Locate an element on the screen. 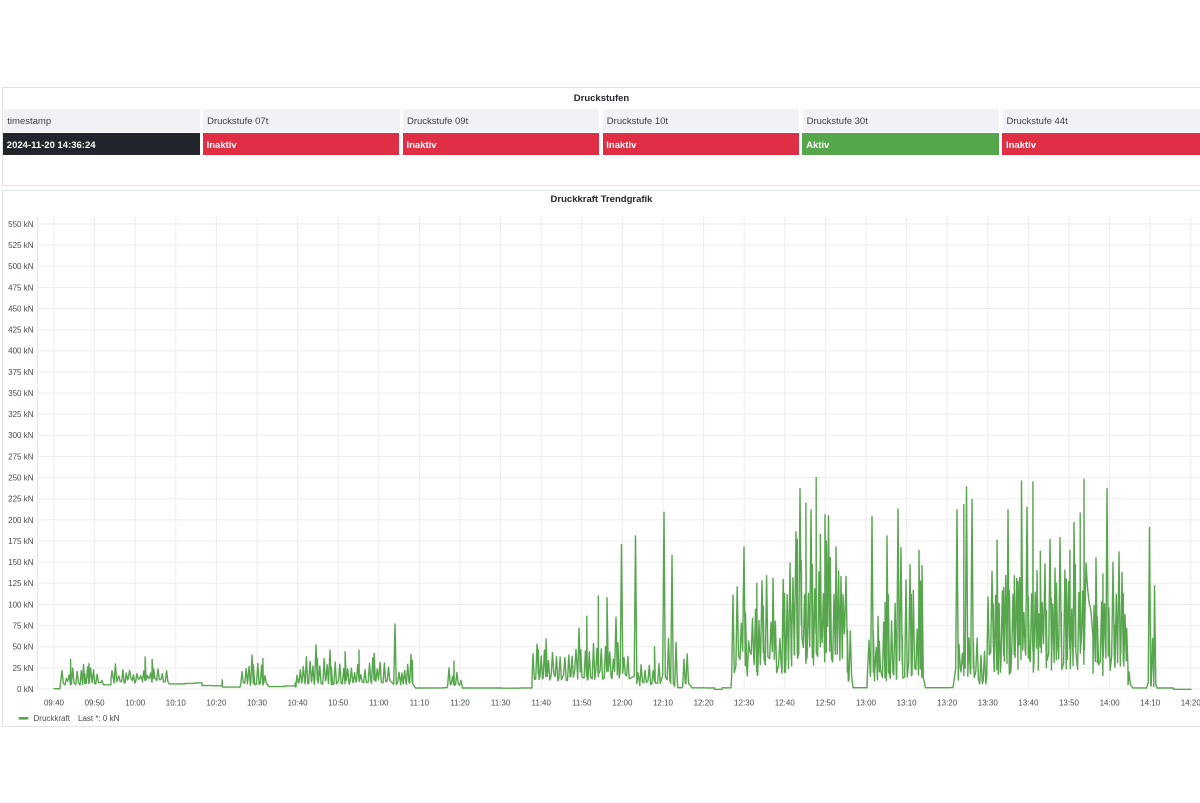  svg-text: 450 kN is located at coordinates (21, 308).